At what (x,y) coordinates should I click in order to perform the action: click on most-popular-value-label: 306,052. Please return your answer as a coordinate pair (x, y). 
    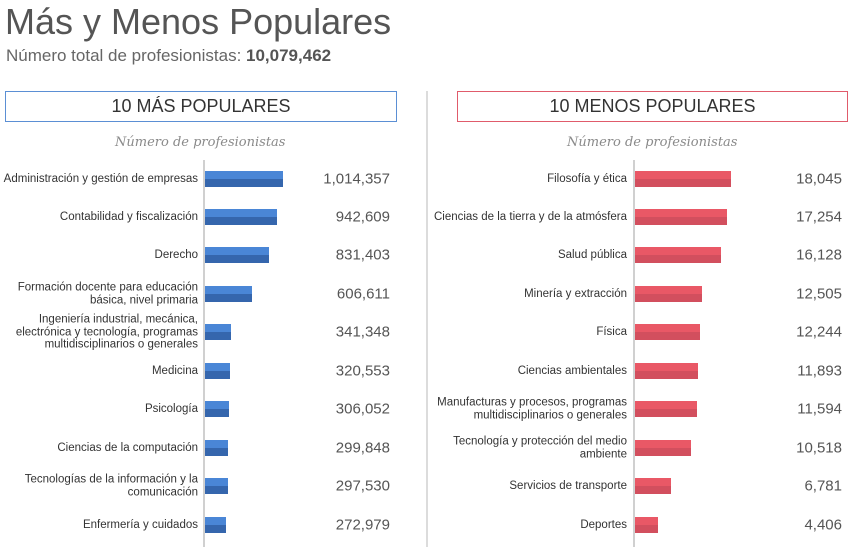
    Looking at the image, I should click on (362, 409).